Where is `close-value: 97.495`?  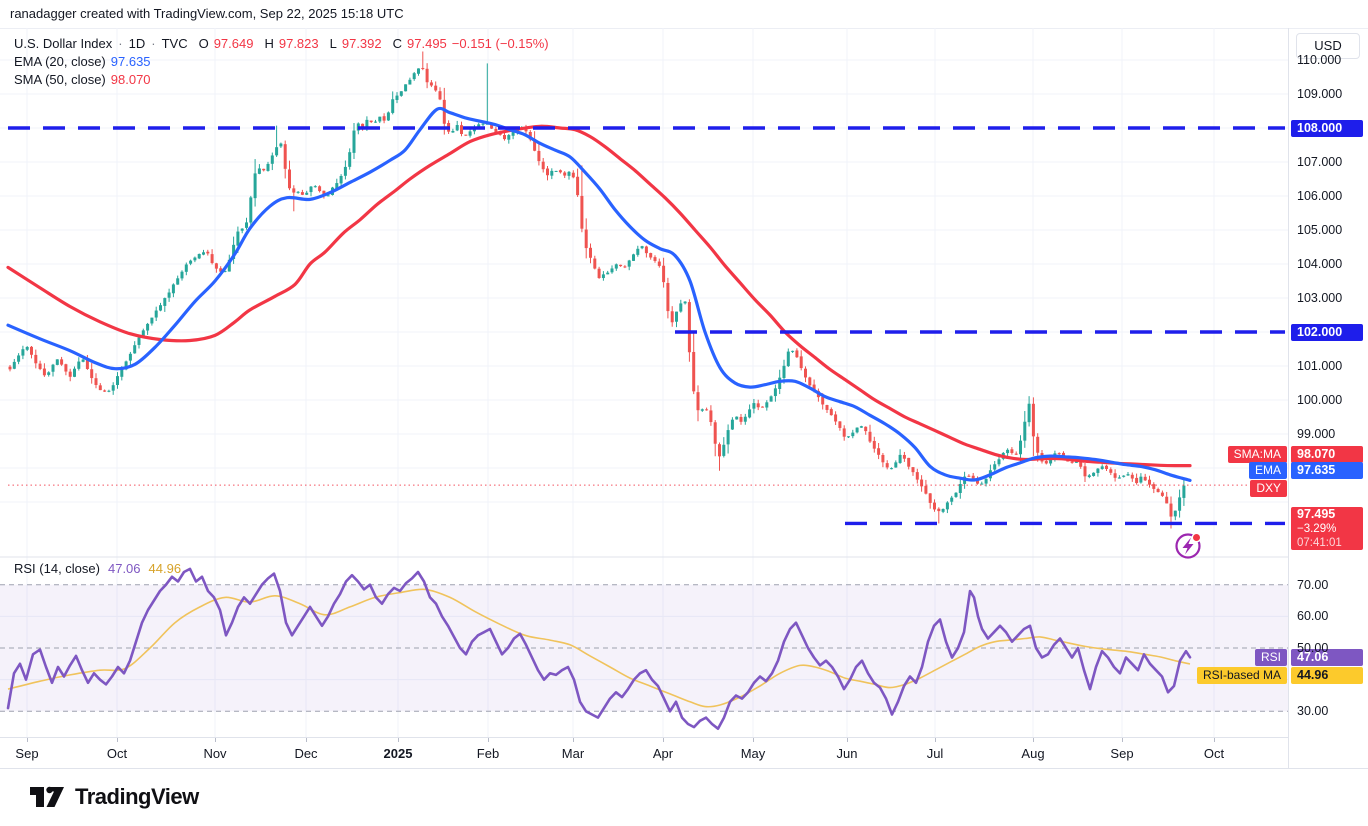 close-value: 97.495 is located at coordinates (427, 43).